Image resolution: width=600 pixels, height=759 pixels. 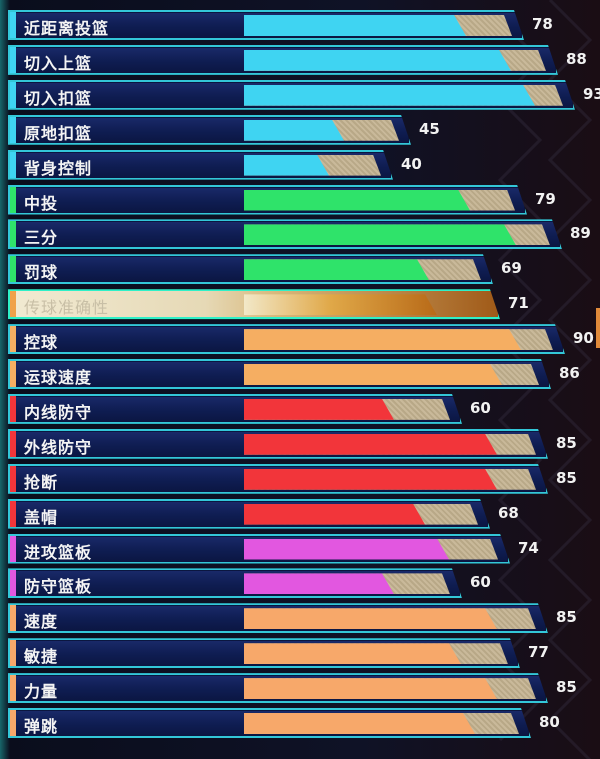 I want to click on attribute-row: 敏捷 77, so click(x=278, y=653).